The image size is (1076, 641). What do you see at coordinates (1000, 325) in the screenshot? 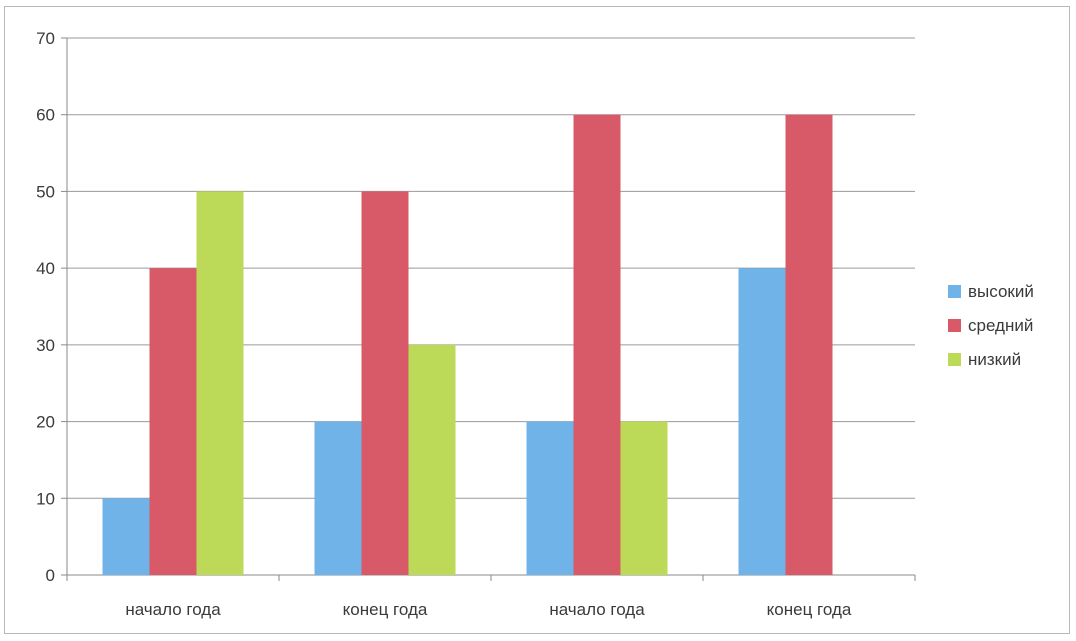
I see `legend-label-1: средний` at bounding box center [1000, 325].